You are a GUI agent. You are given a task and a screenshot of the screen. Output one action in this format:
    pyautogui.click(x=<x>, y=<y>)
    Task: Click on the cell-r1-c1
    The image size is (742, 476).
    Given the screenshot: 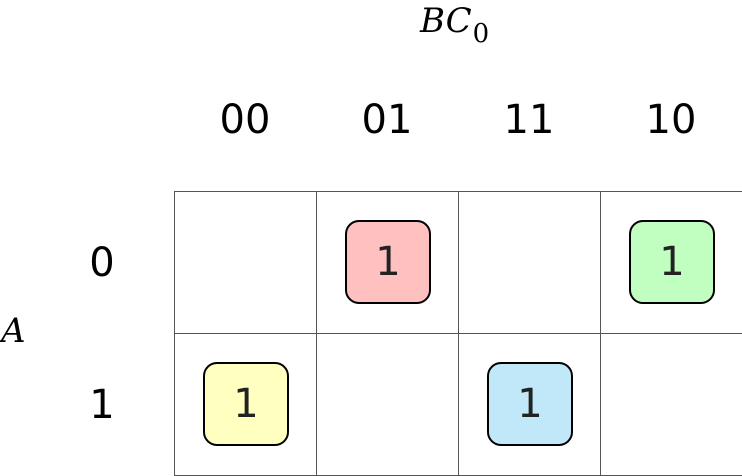 What is the action you would take?
    pyautogui.click(x=388, y=405)
    